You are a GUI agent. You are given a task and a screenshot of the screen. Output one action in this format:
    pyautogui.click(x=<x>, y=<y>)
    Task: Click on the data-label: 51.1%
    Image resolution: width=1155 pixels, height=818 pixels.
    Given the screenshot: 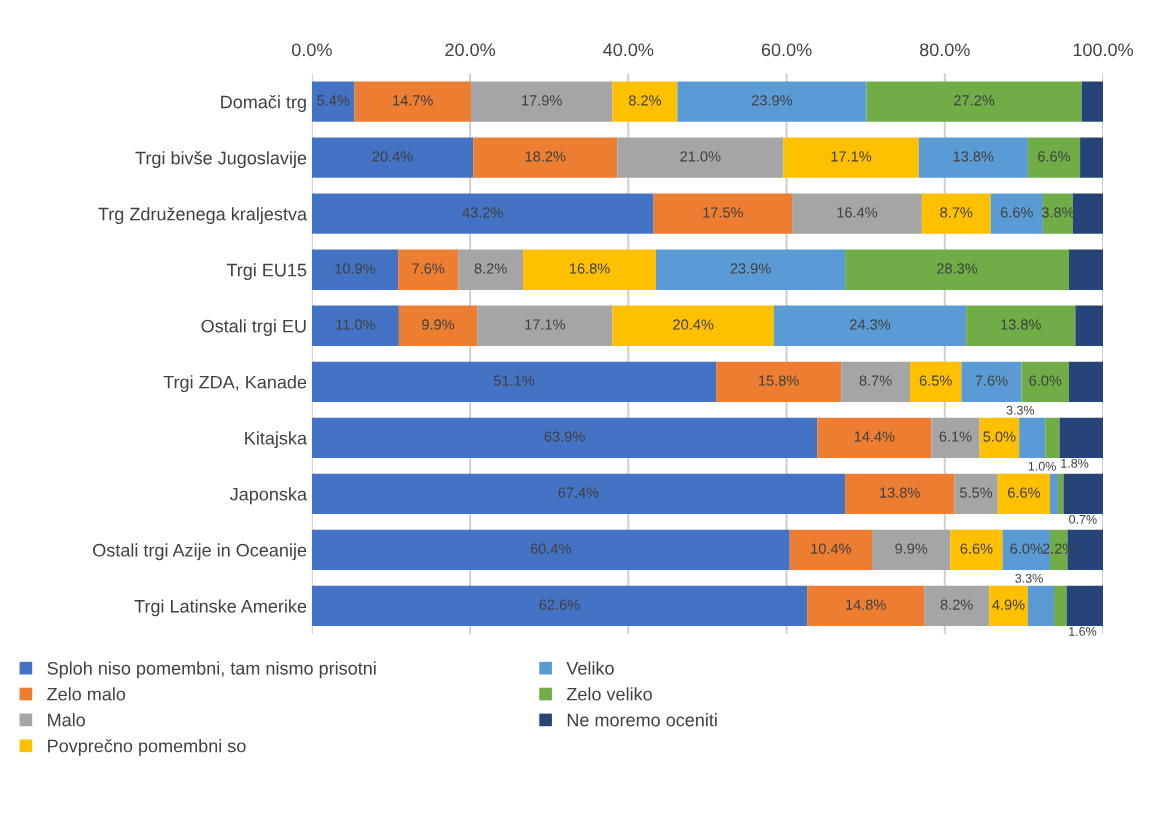 What is the action you would take?
    pyautogui.click(x=514, y=380)
    